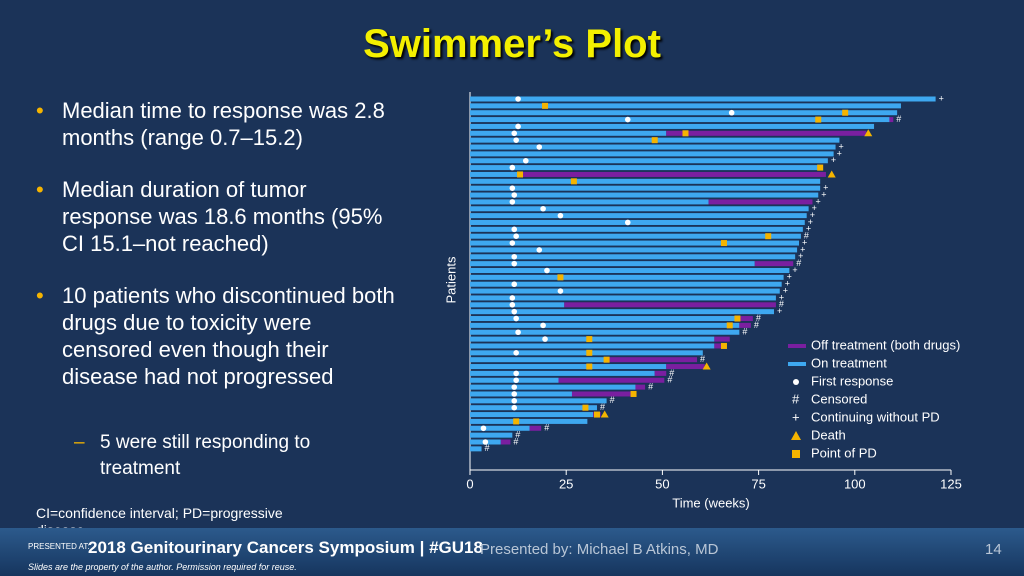 This screenshot has height=576, width=1024. What do you see at coordinates (796, 435) in the screenshot?
I see `legend-swatch` at bounding box center [796, 435].